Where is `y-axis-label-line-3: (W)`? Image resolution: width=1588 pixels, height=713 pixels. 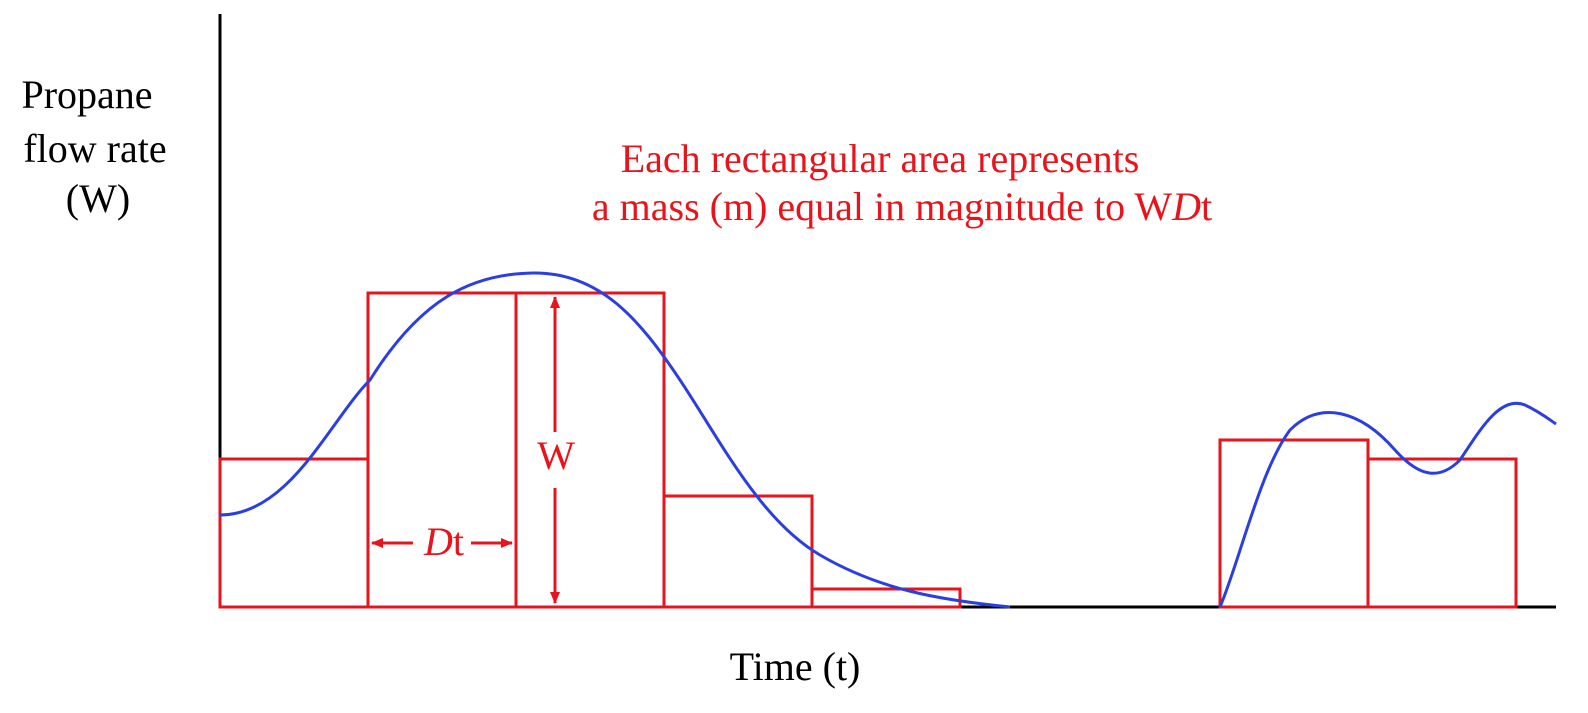
y-axis-label-line-3: (W) is located at coordinates (98, 198).